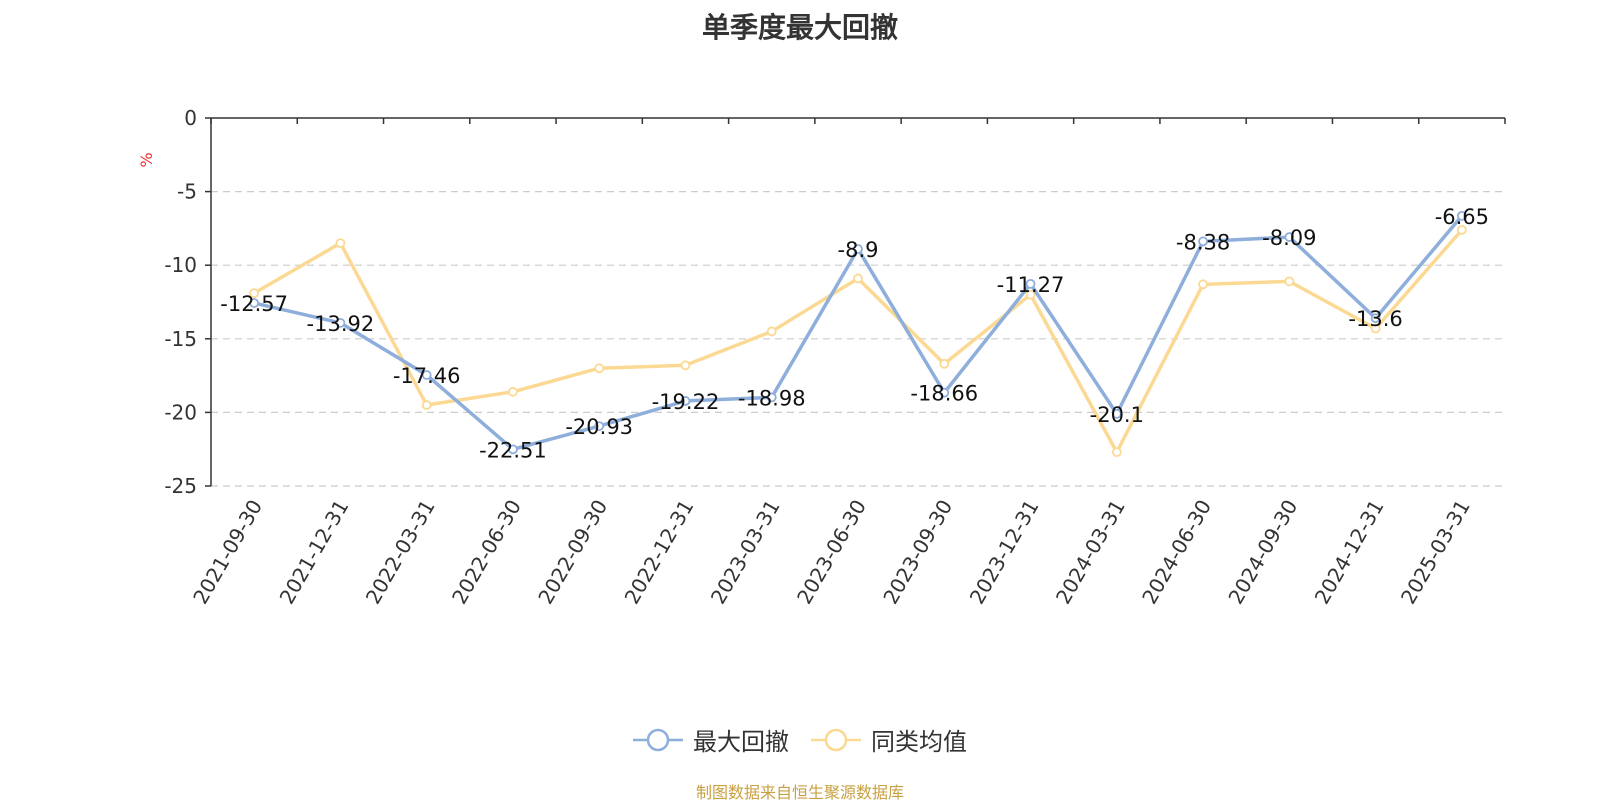 This screenshot has height=803, width=1600. I want to click on data-label: -8.9, so click(858, 250).